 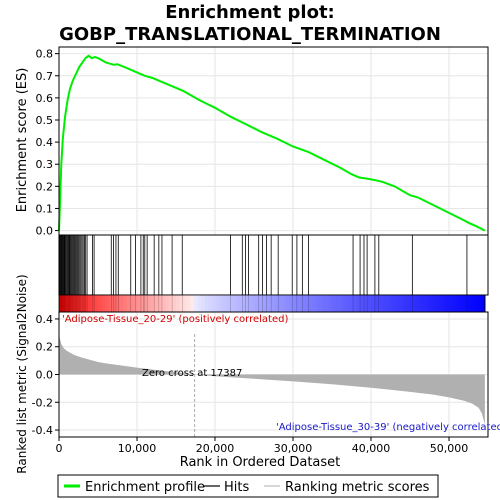 What do you see at coordinates (45, 164) in the screenshot?
I see `es-tick-label: 0.3` at bounding box center [45, 164].